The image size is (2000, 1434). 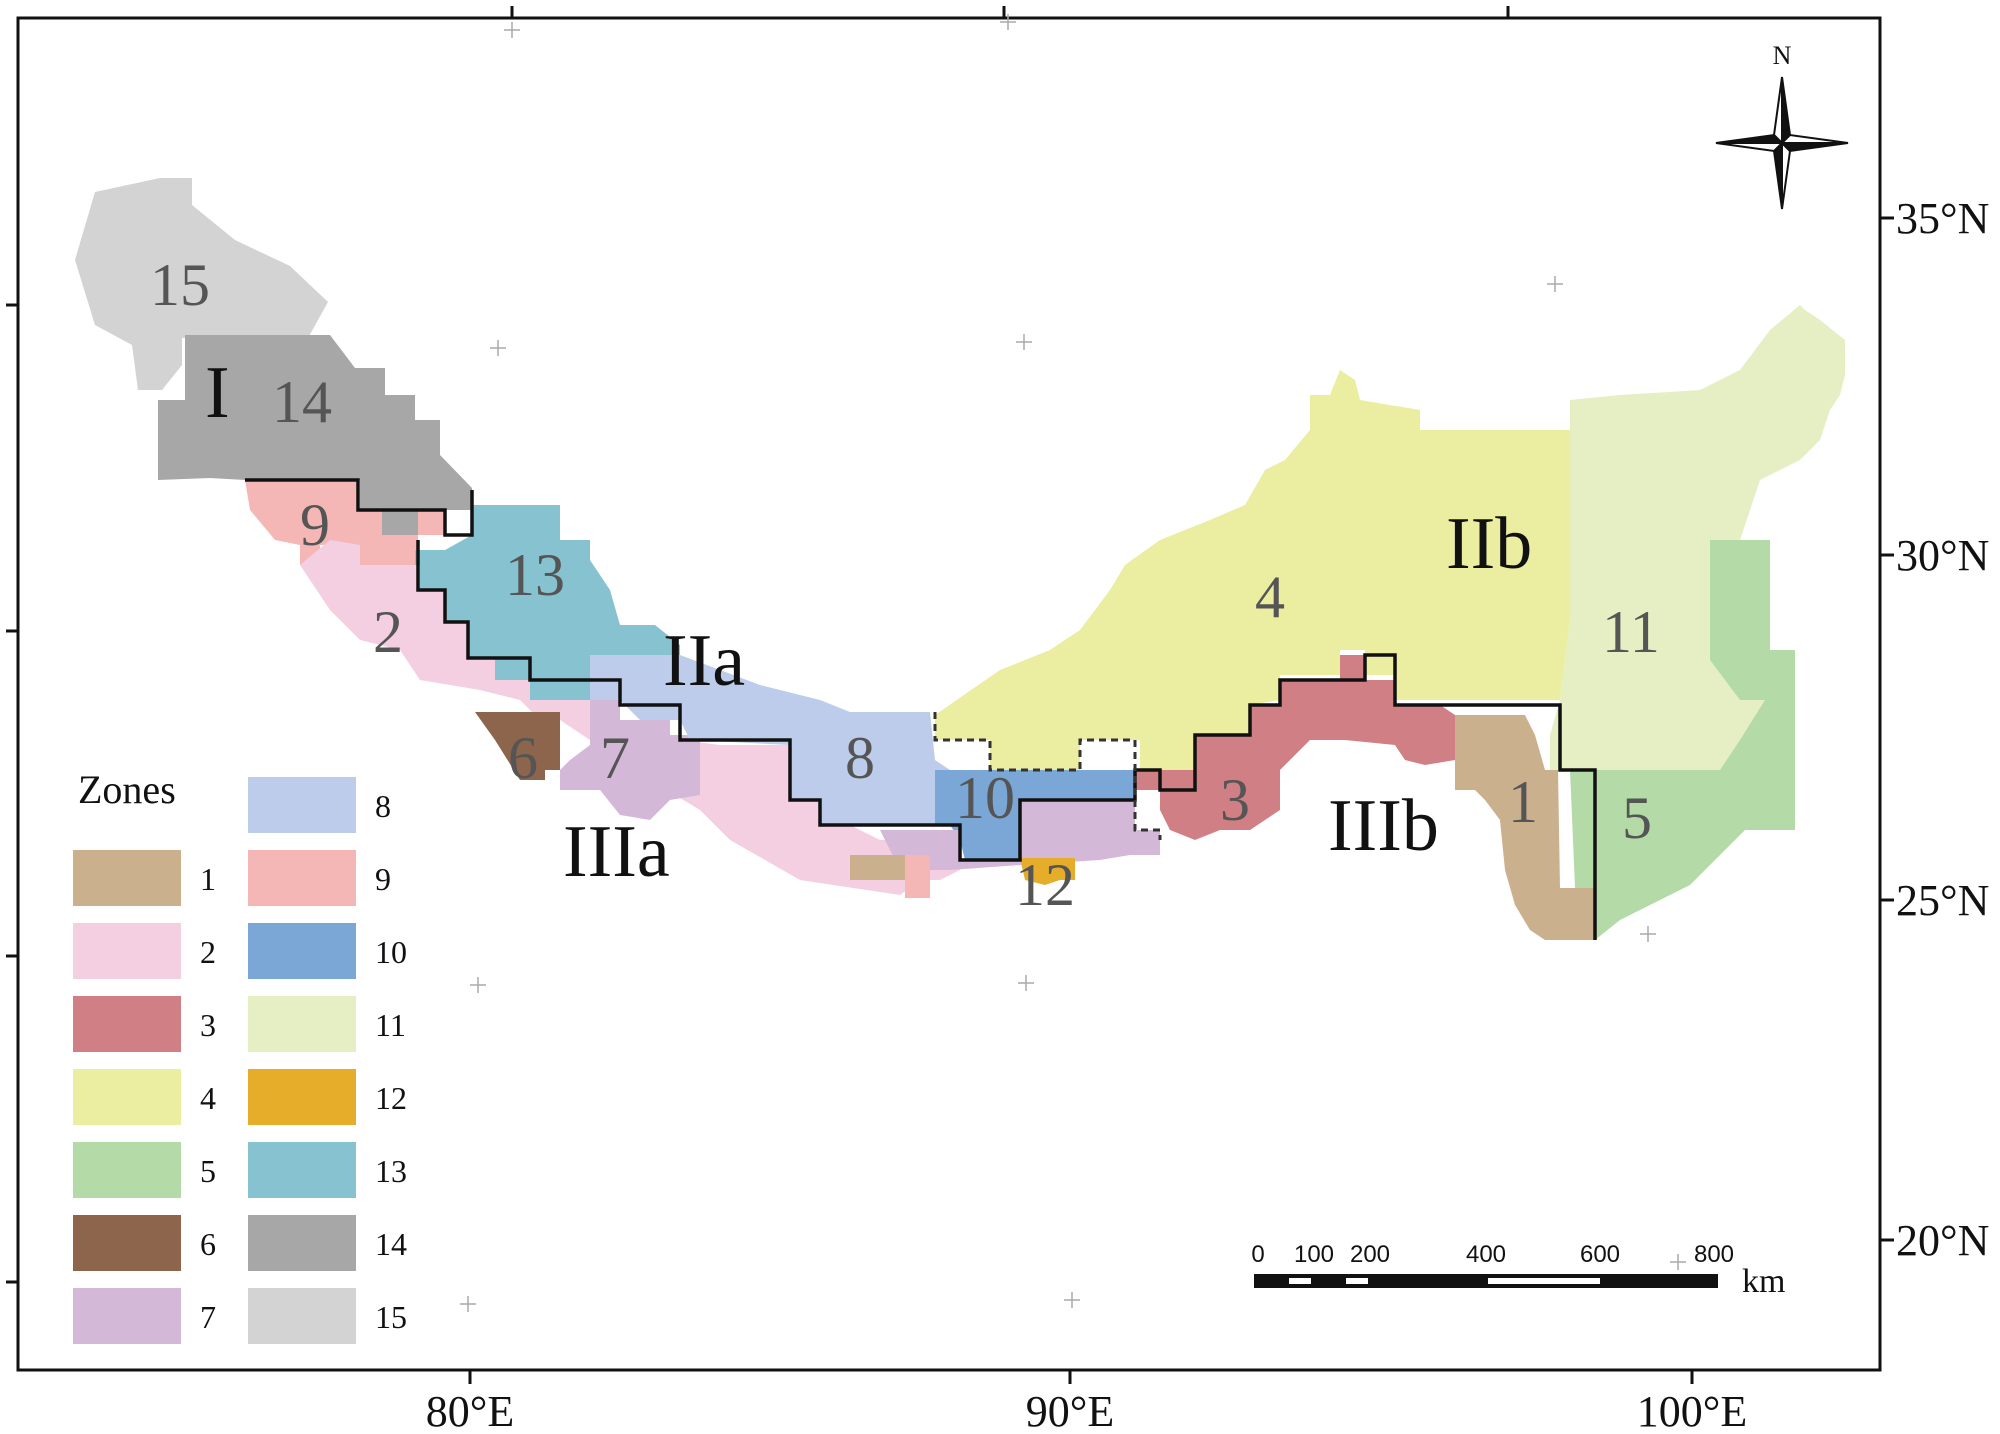 I want to click on legend-item-6: 6, so click(x=144, y=1243).